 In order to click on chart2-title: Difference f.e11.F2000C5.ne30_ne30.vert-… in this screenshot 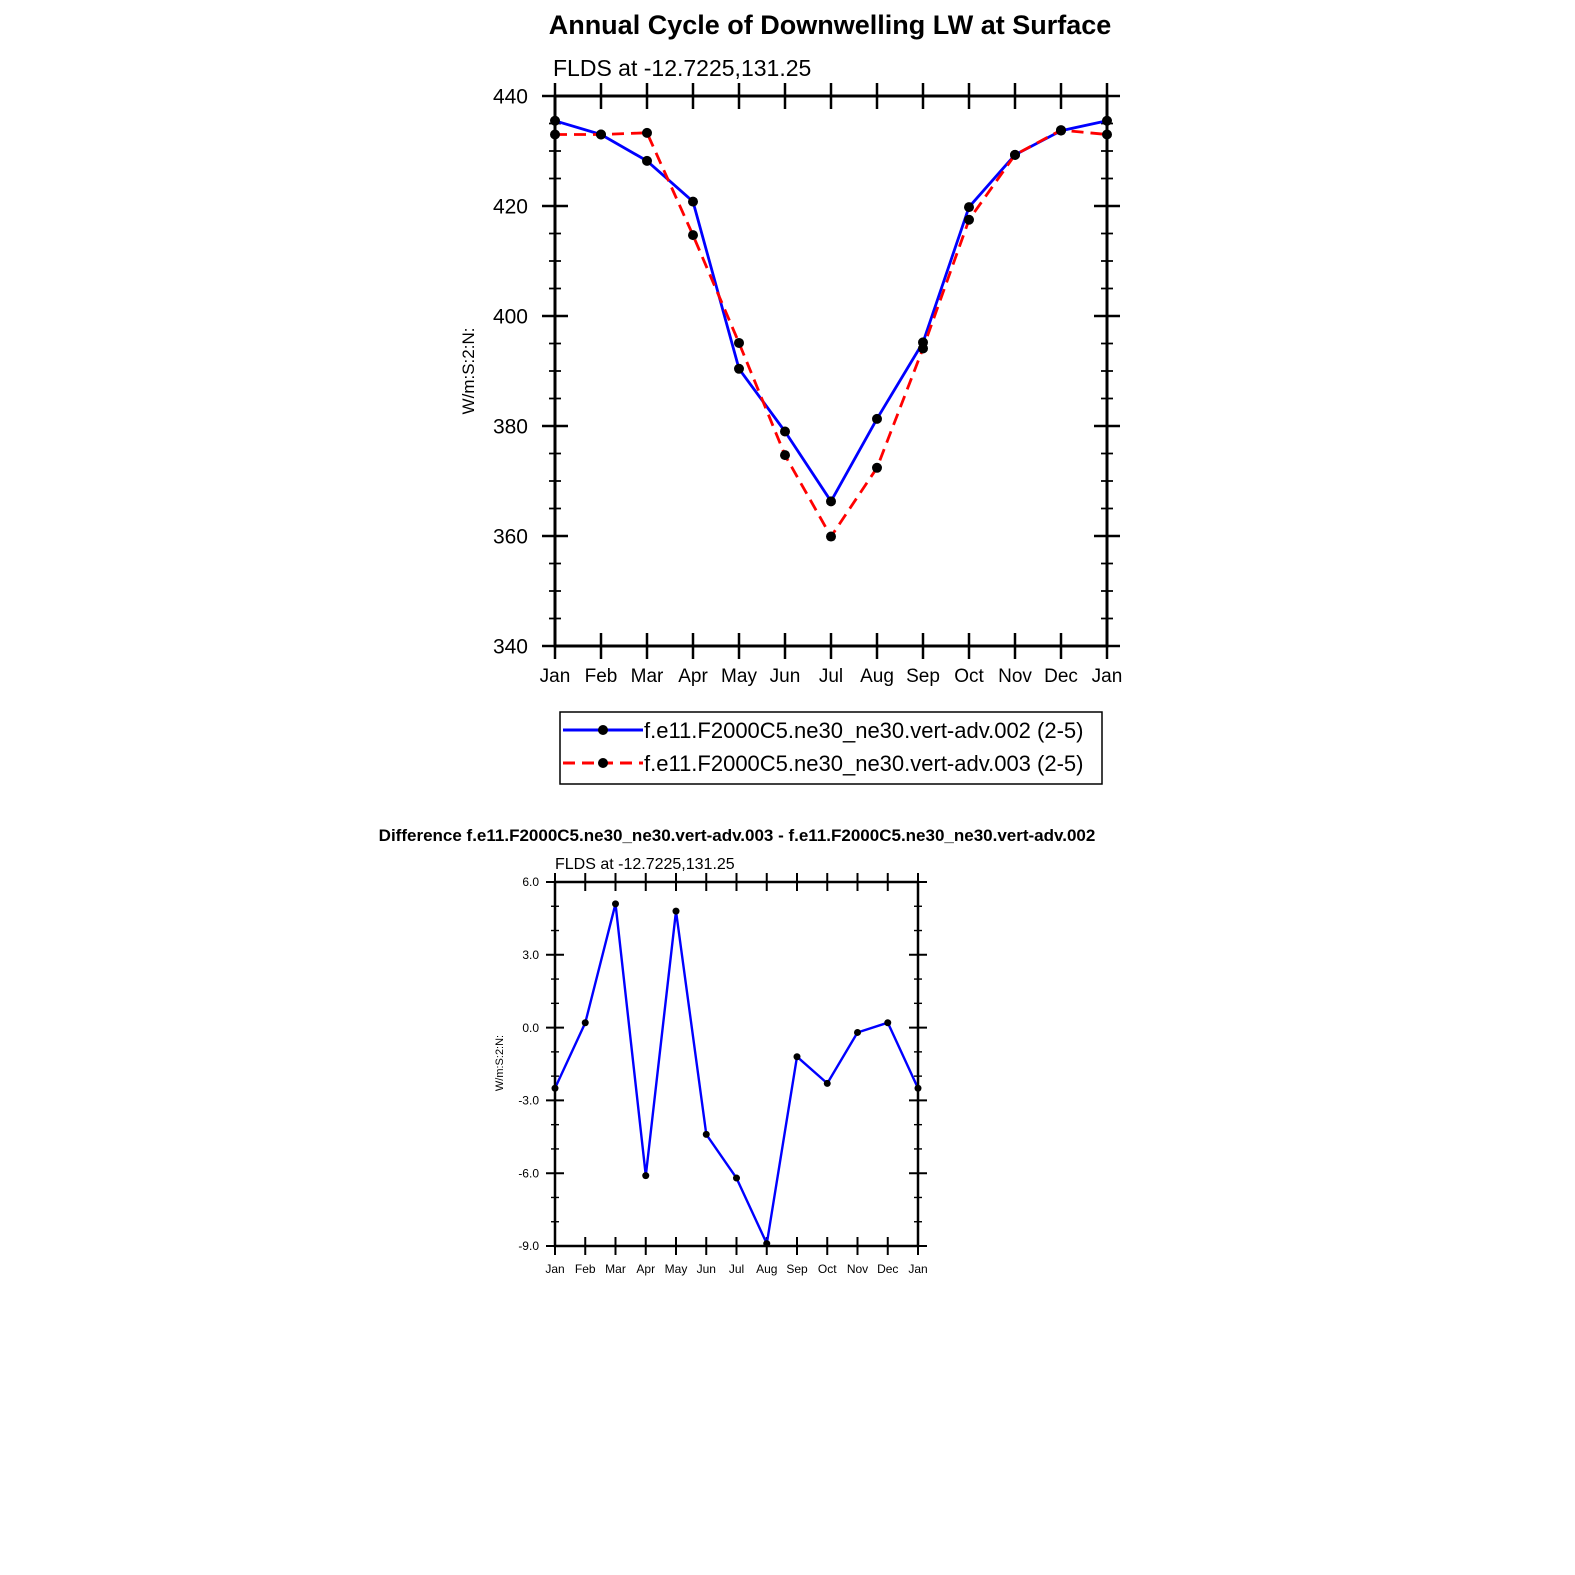, I will do `click(737, 835)`.